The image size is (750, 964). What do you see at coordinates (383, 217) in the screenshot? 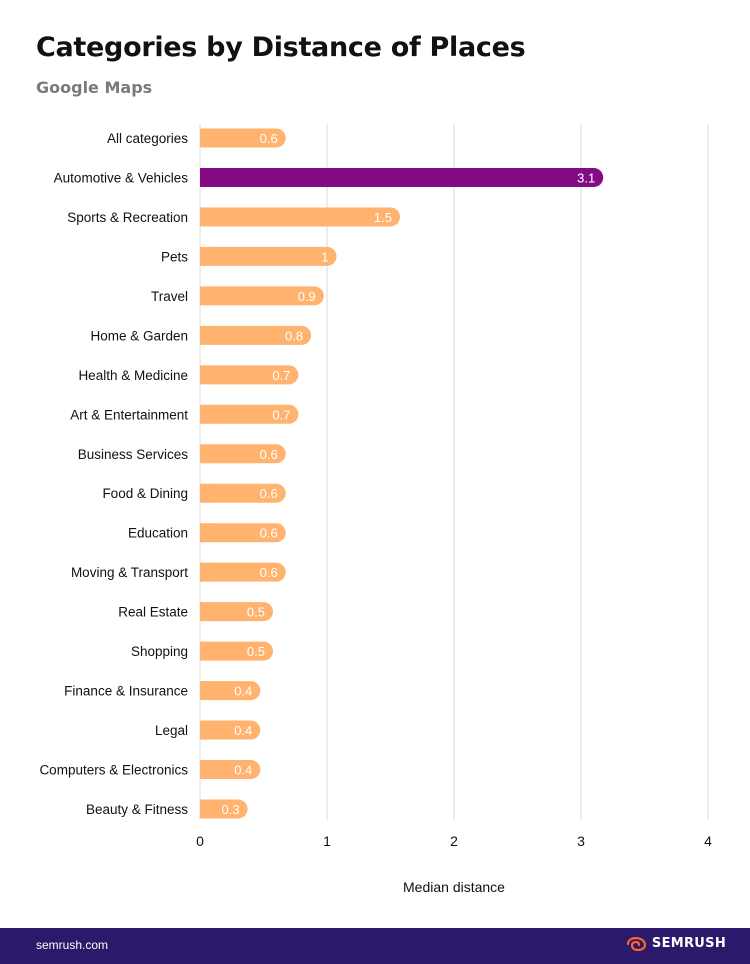
I see `bar-value-label: 1.5` at bounding box center [383, 217].